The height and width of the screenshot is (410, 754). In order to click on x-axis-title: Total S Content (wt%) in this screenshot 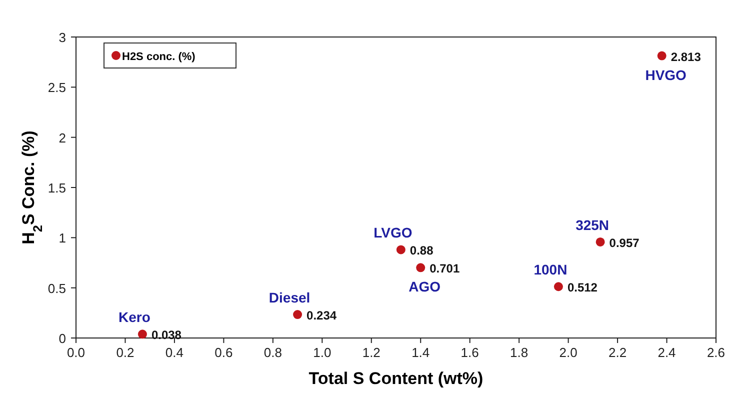, I will do `click(396, 378)`.